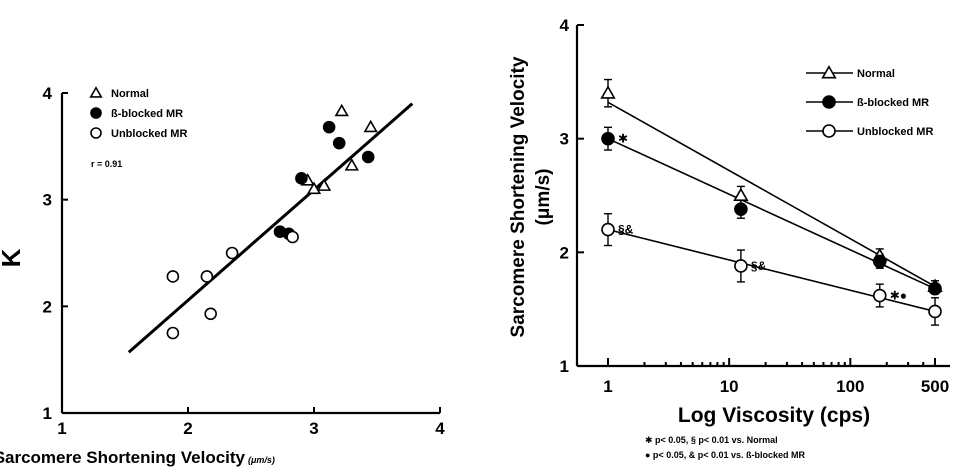 This screenshot has height=467, width=962. Describe the element at coordinates (774, 415) in the screenshot. I see `right-x-axis-label: Log Viscosity (cps)` at that location.